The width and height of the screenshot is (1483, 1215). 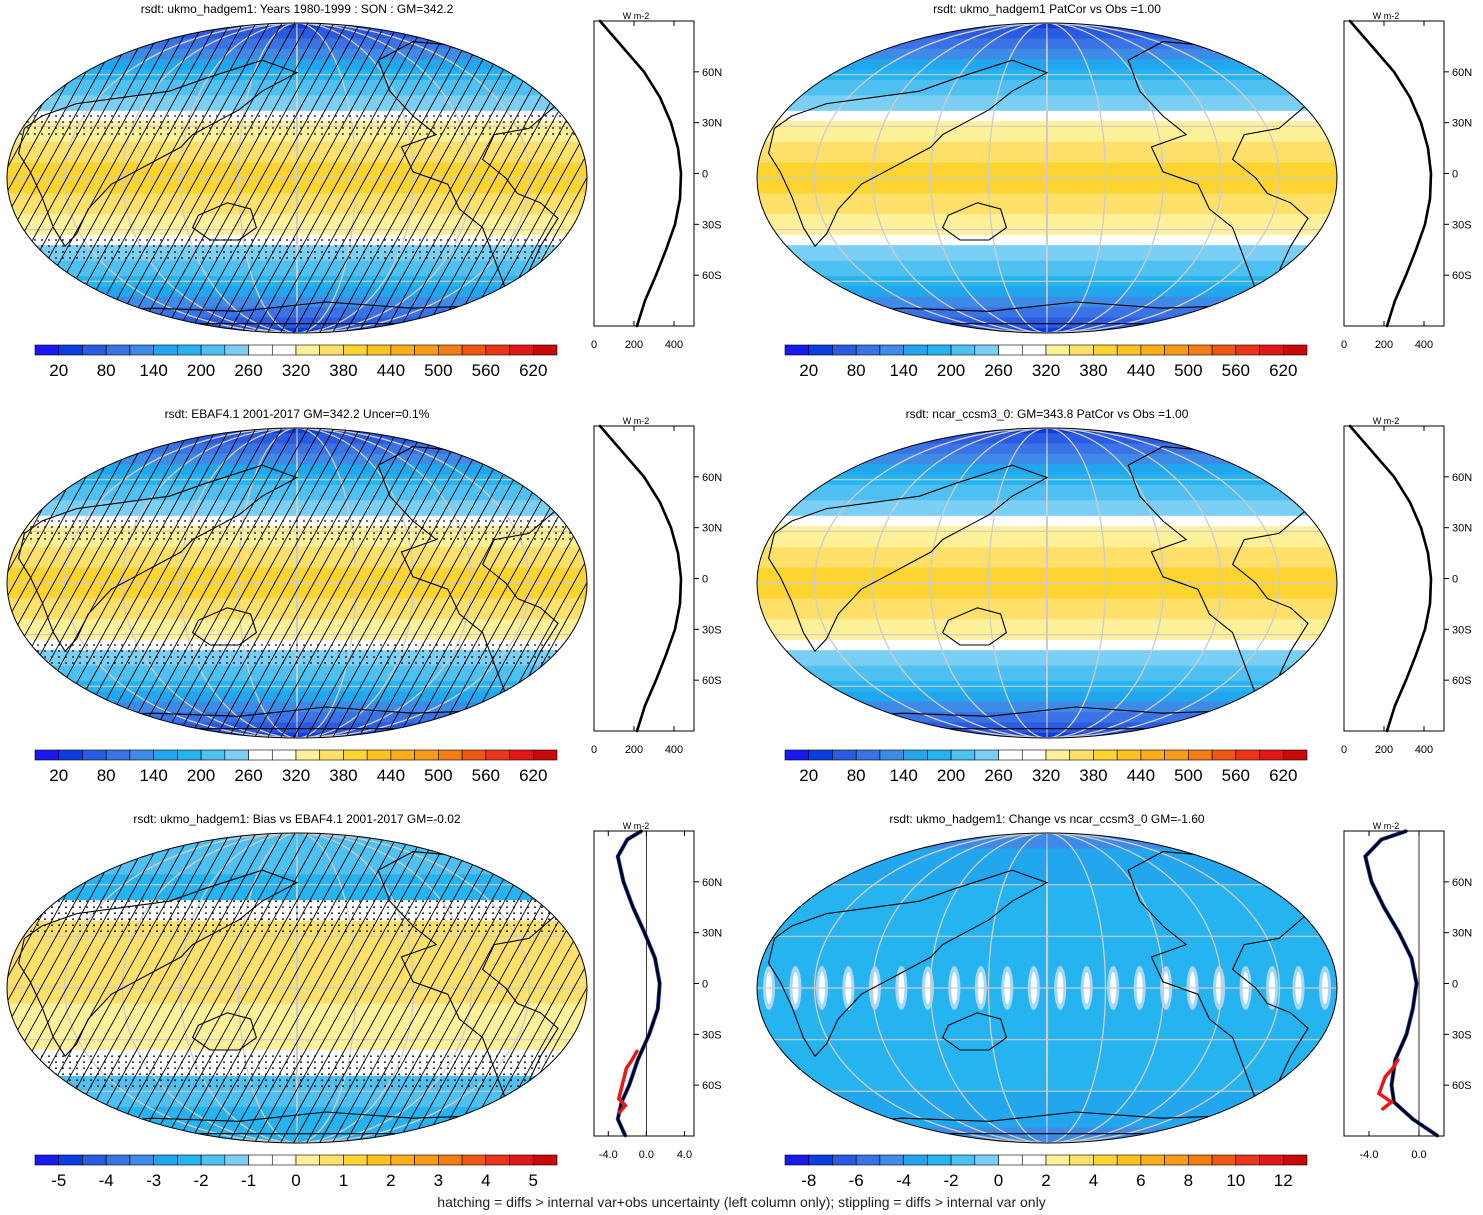 I want to click on map-border, so click(x=1047, y=178).